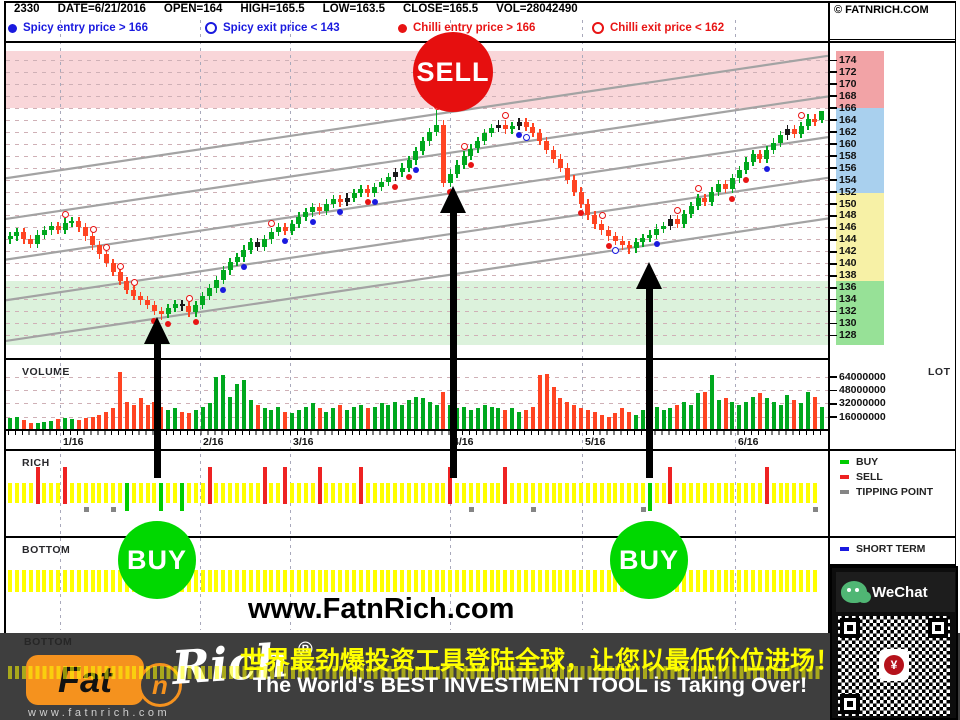 The image size is (960, 720). Describe the element at coordinates (848, 335) in the screenshot. I see `price-tick-label: 128` at that location.